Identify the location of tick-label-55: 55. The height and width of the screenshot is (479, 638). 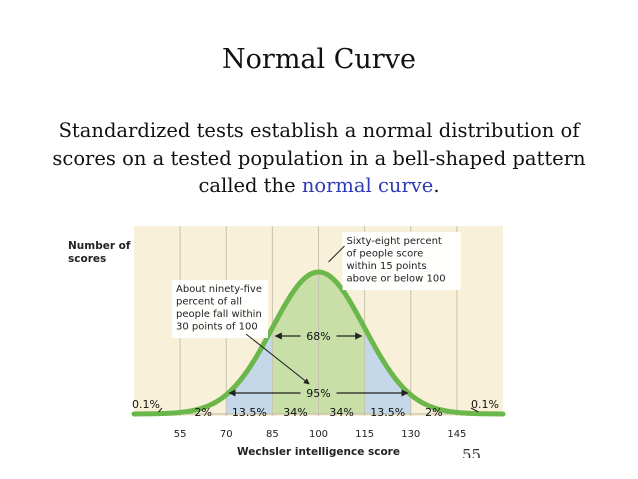
(180, 434).